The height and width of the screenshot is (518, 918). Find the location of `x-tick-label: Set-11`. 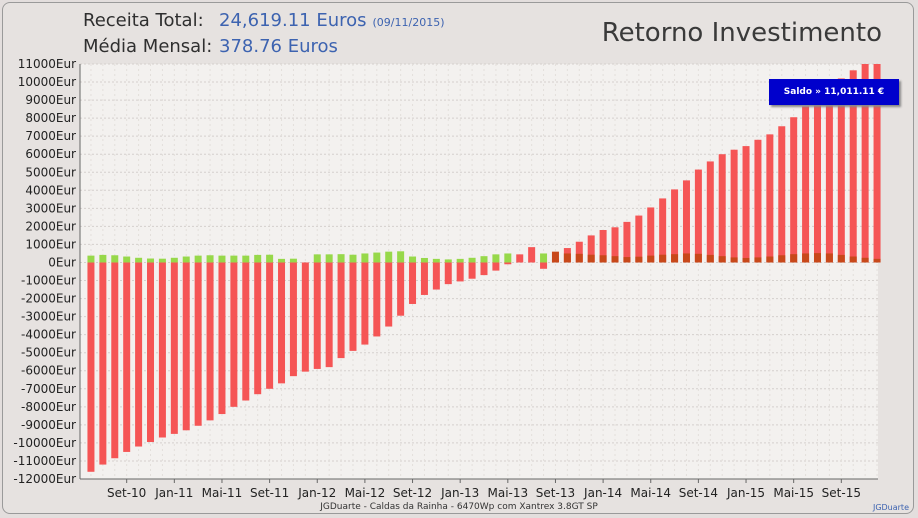

x-tick-label: Set-11 is located at coordinates (269, 493).